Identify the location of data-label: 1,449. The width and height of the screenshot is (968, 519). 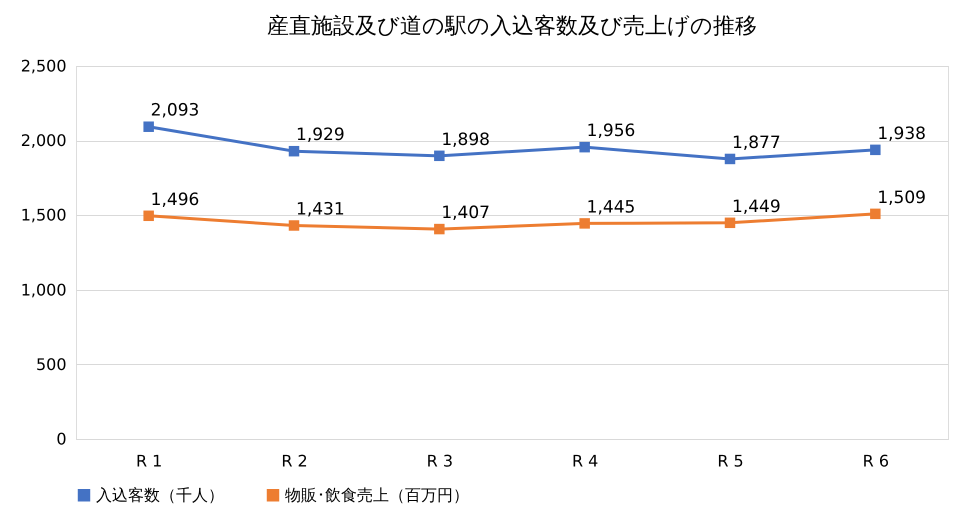
(756, 206).